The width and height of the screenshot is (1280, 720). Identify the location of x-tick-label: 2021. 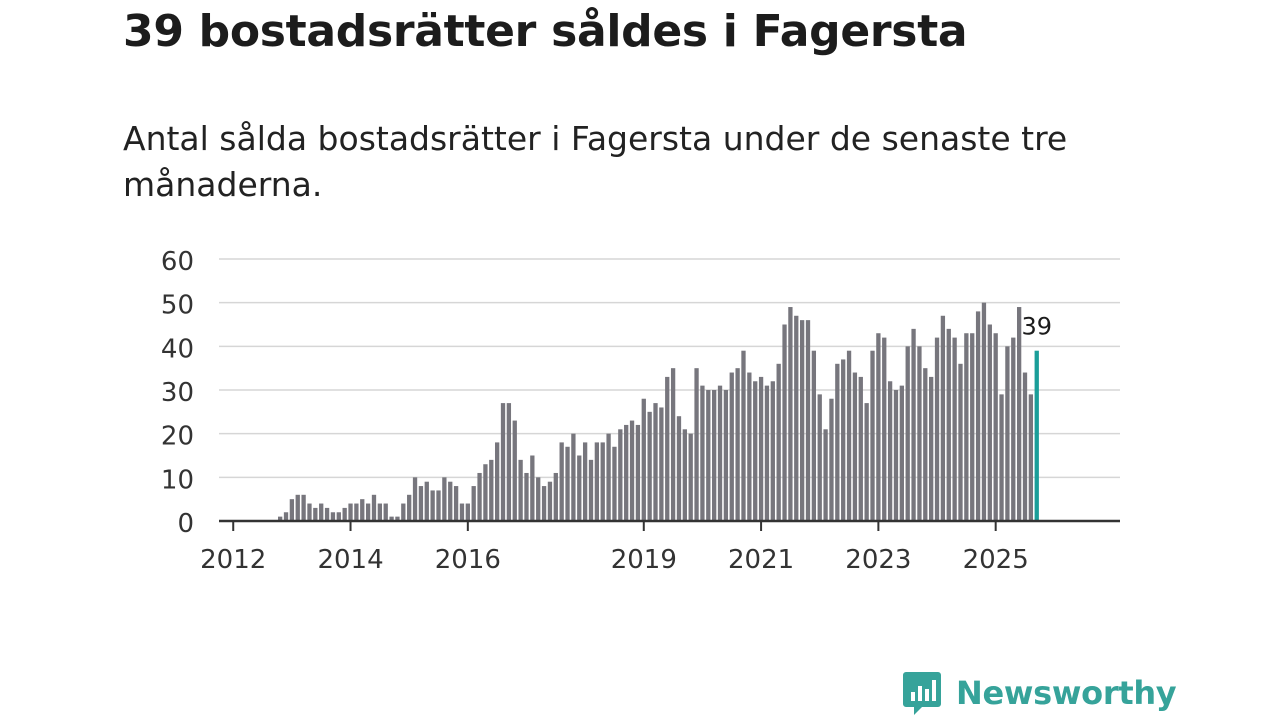
(761, 560).